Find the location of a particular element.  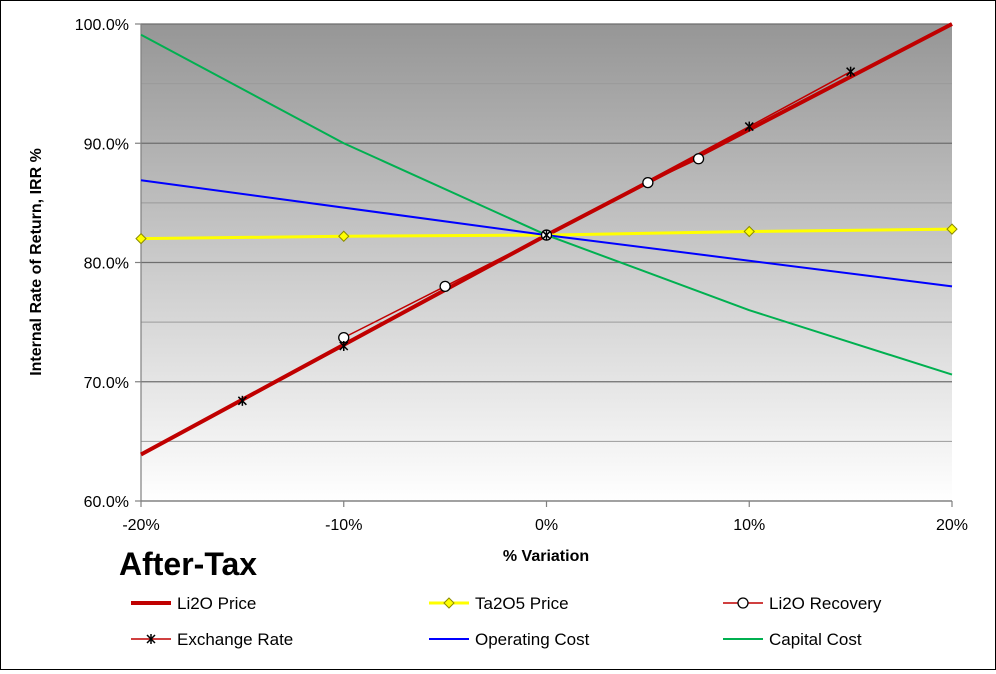

legend-label: Ta2O5 Price is located at coordinates (522, 603).